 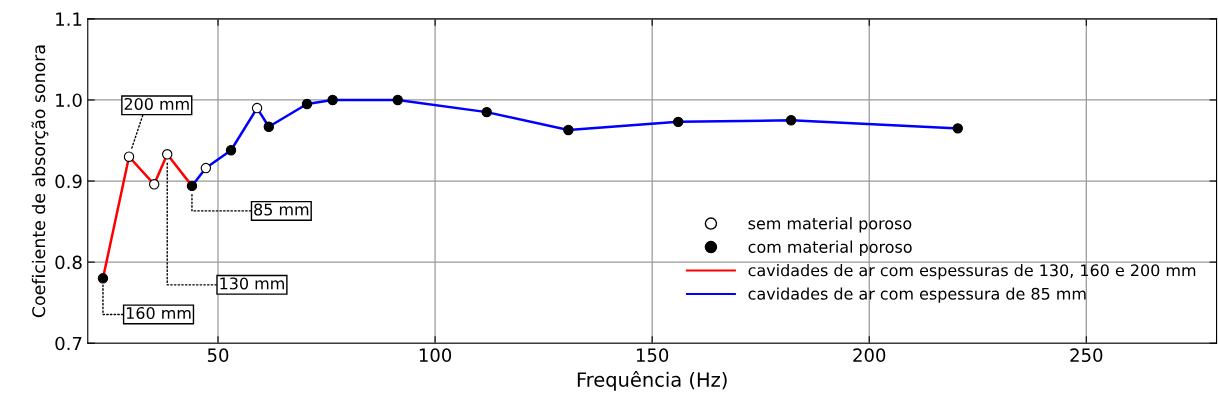 I want to click on annotation: 160 mm, so click(x=158, y=313).